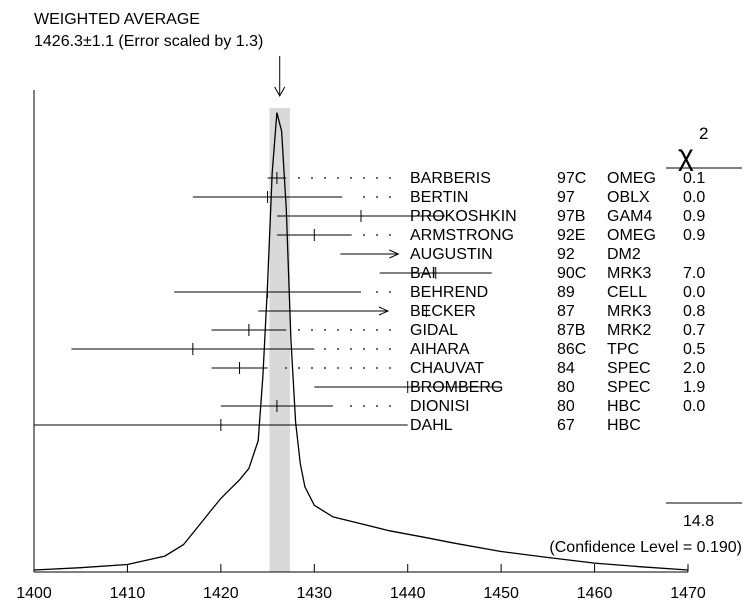 The width and height of the screenshot is (745, 607). What do you see at coordinates (463, 216) in the screenshot?
I see `measurement-author: PROKOSHKIN` at bounding box center [463, 216].